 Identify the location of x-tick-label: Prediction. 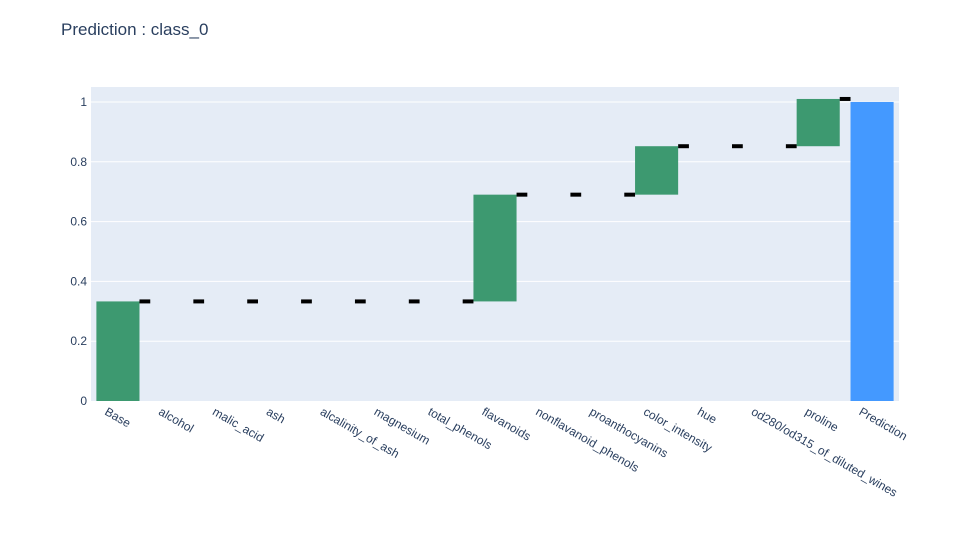
(883, 423).